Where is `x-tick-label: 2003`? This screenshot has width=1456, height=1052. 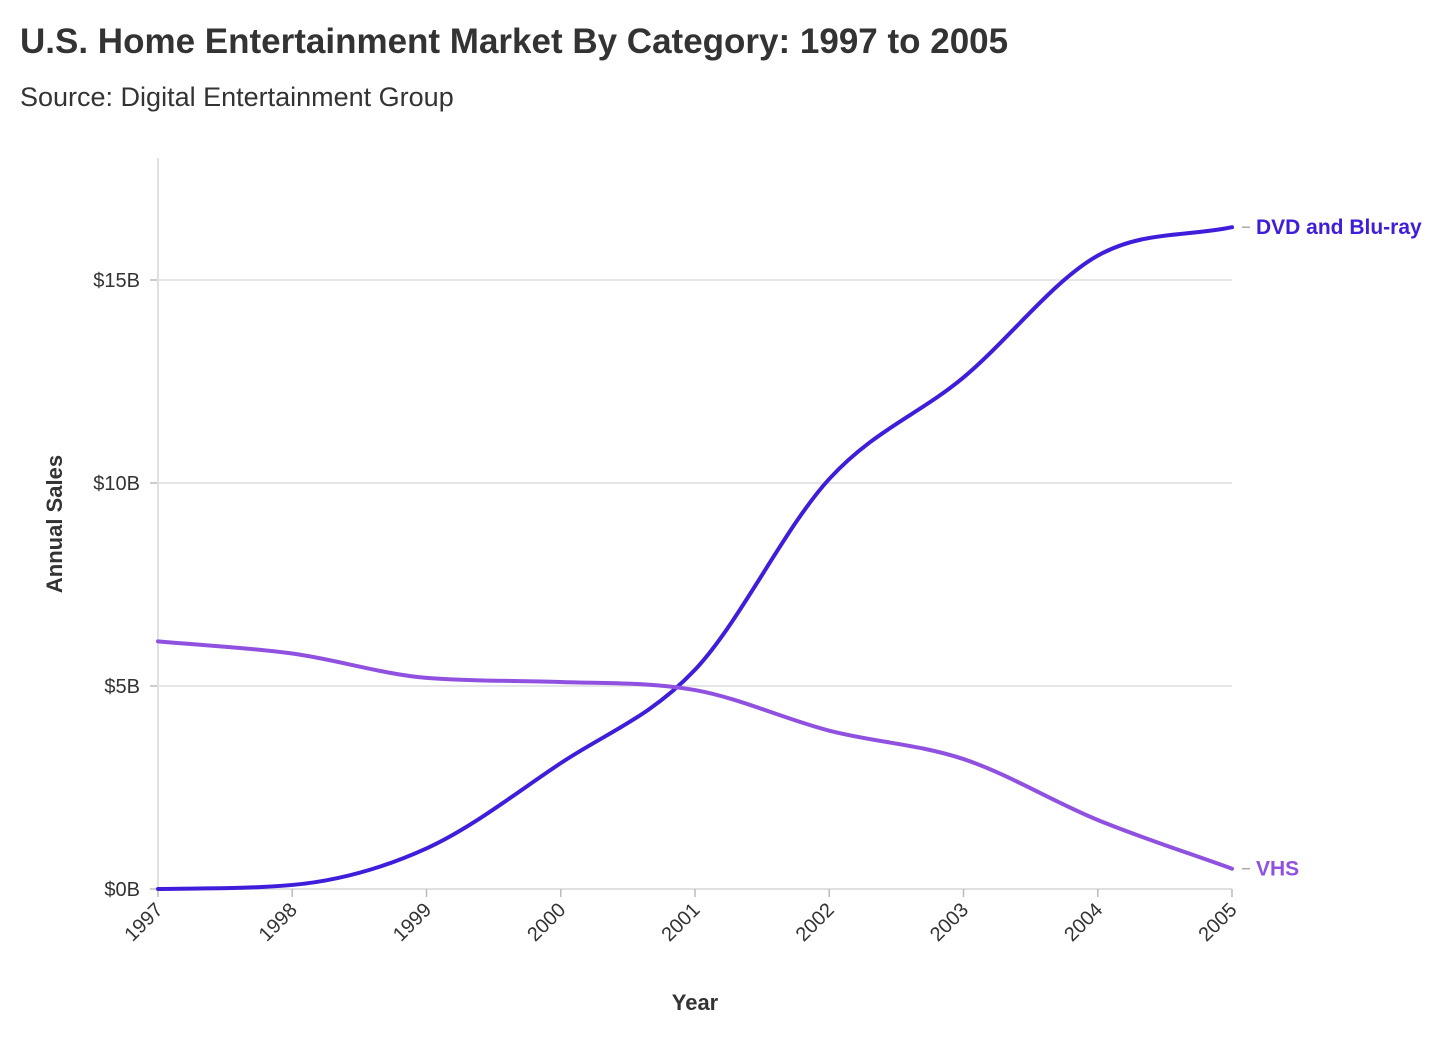
x-tick-label: 2003 is located at coordinates (949, 922).